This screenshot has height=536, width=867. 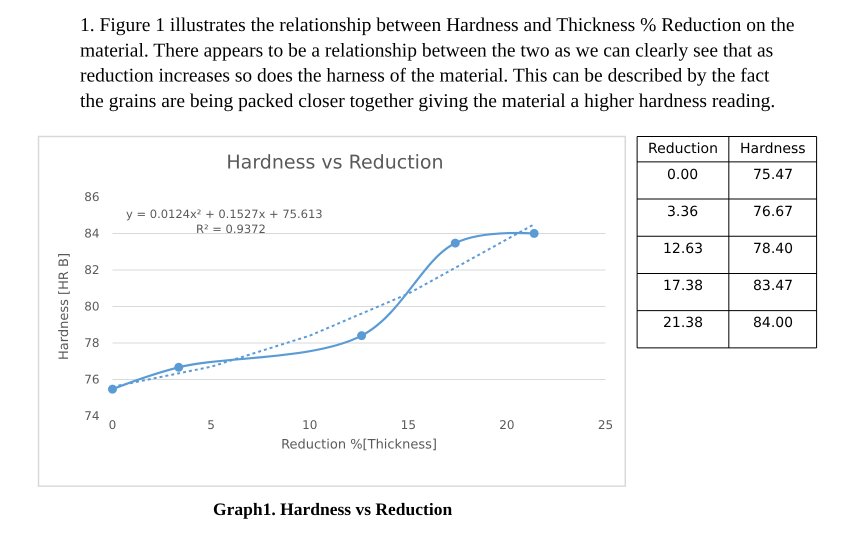 I want to click on x-axis-title: Reduction %[Thickness], so click(x=359, y=445).